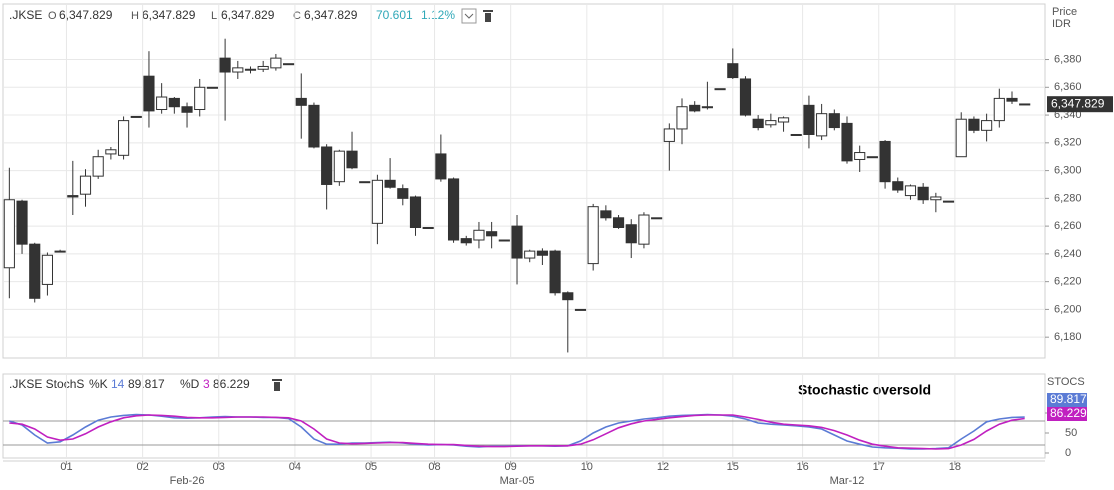 The height and width of the screenshot is (490, 1114). What do you see at coordinates (1068, 198) in the screenshot?
I see `y-tick-label: 6,280` at bounding box center [1068, 198].